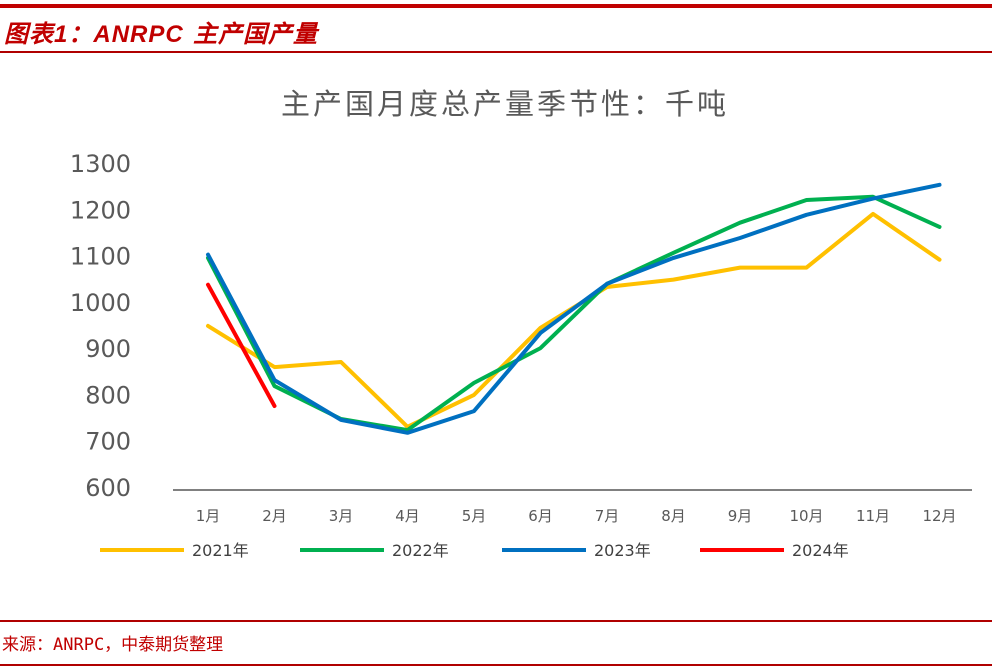 The width and height of the screenshot is (992, 669). What do you see at coordinates (505, 104) in the screenshot?
I see `chart-title: 主产国月度总产量季节性：千吨` at bounding box center [505, 104].